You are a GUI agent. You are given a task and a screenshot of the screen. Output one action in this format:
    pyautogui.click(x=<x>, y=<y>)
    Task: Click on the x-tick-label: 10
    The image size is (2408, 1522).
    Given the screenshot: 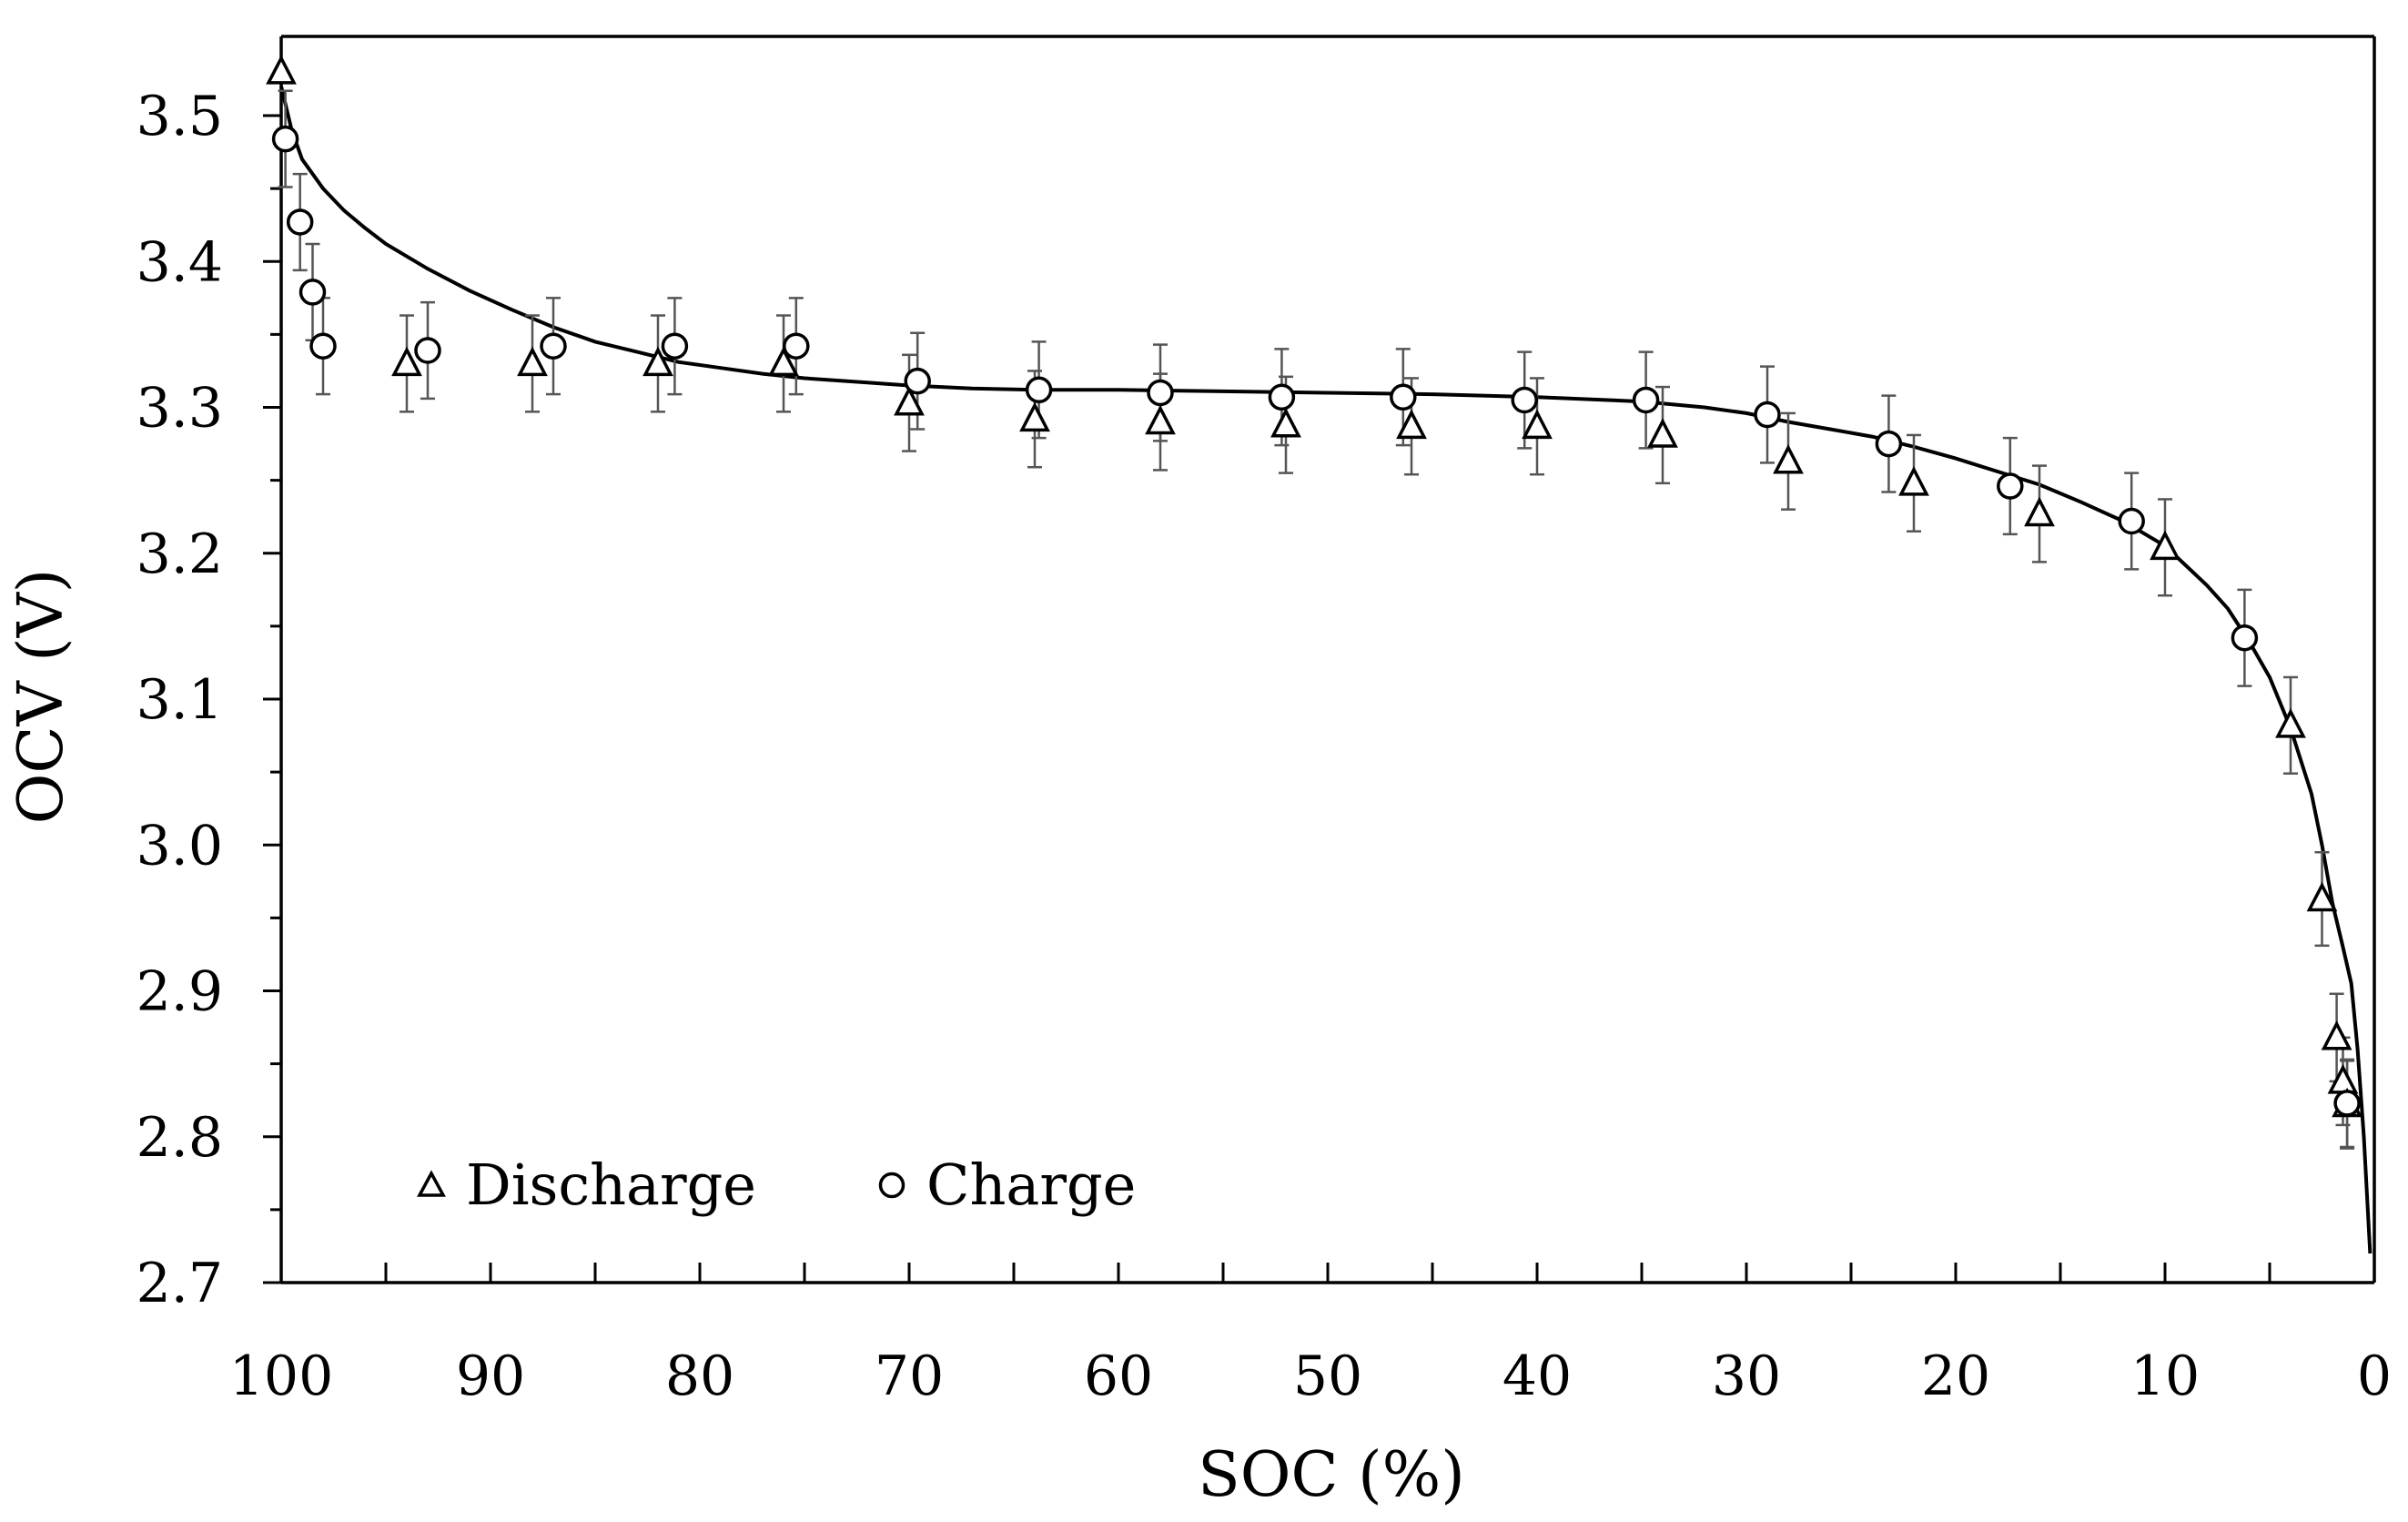 What is the action you would take?
    pyautogui.click(x=2165, y=1376)
    